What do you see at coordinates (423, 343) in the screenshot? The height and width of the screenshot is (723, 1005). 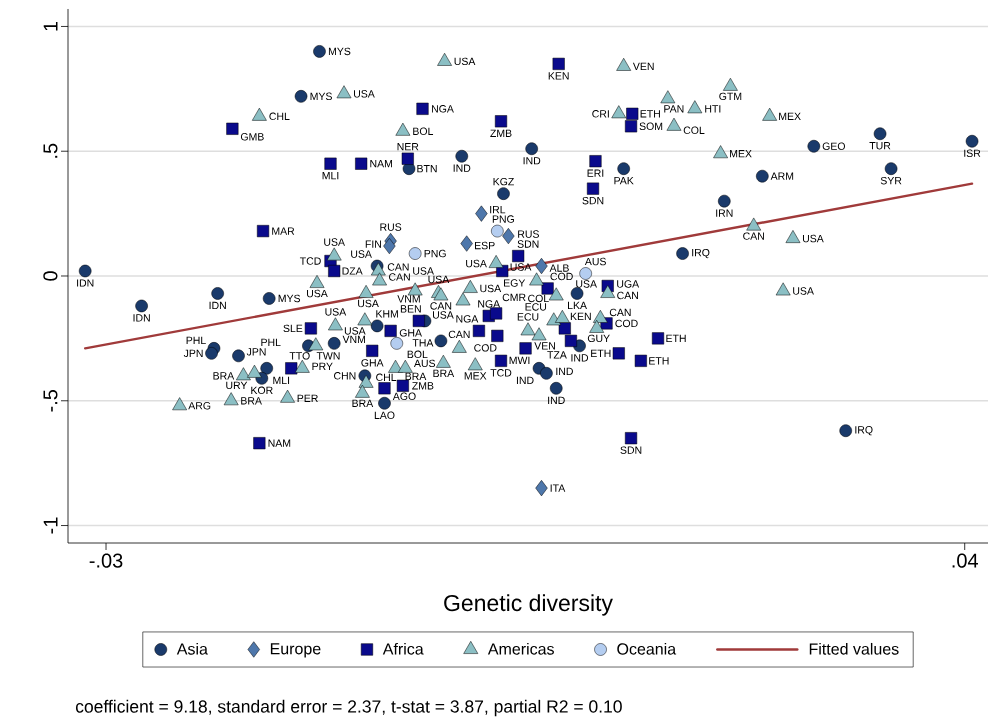 I see `data-label: THA` at bounding box center [423, 343].